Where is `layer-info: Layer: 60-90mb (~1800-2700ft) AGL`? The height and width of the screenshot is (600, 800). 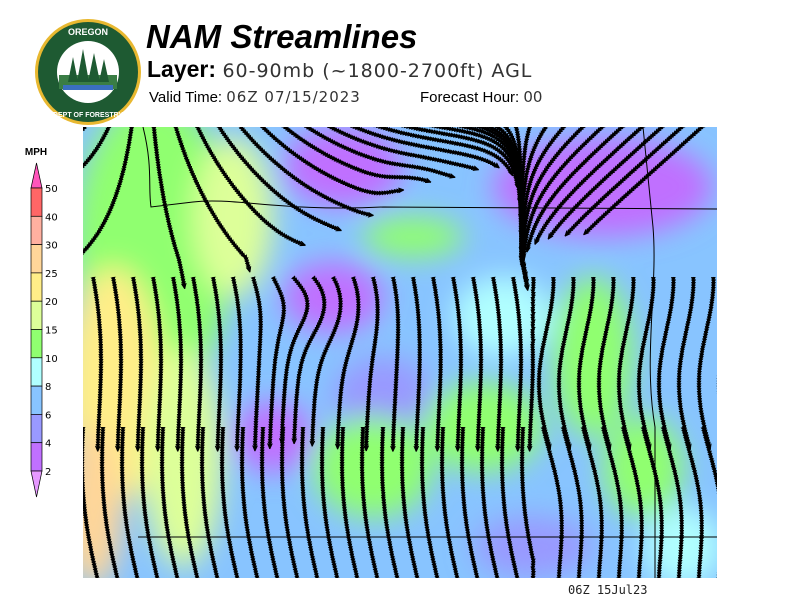 layer-info: Layer: 60-90mb (~1800-2700ft) AGL is located at coordinates (339, 69).